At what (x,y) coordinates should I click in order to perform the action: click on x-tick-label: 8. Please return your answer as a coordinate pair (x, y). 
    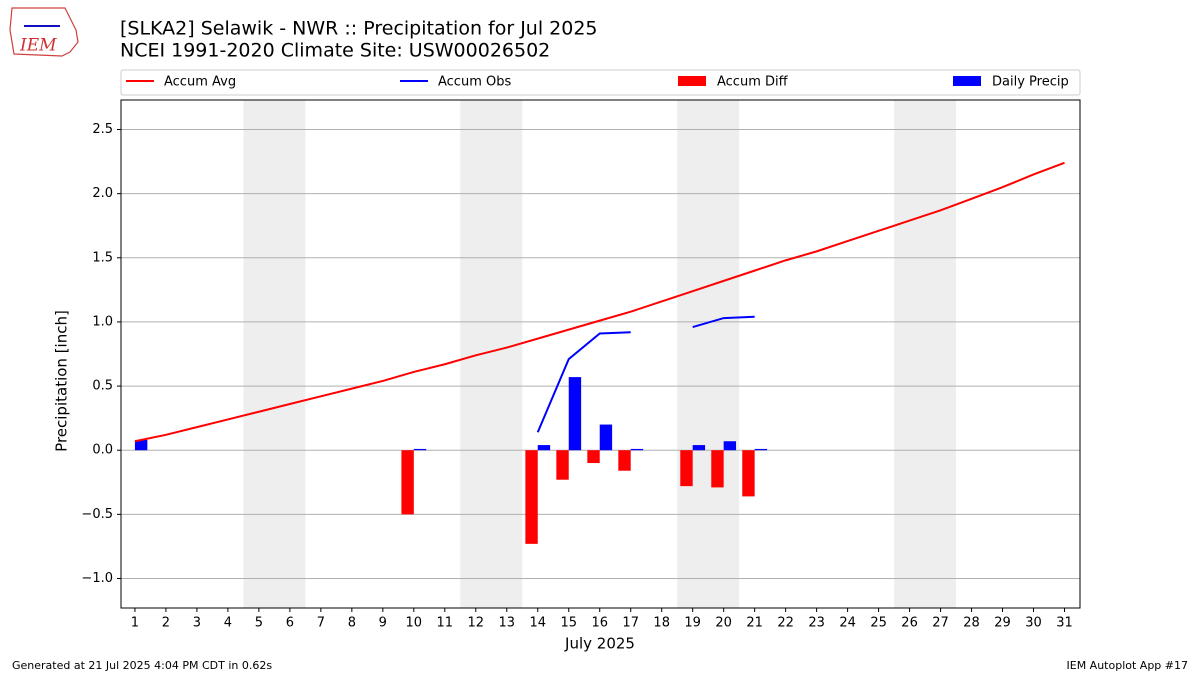
    Looking at the image, I should click on (352, 623).